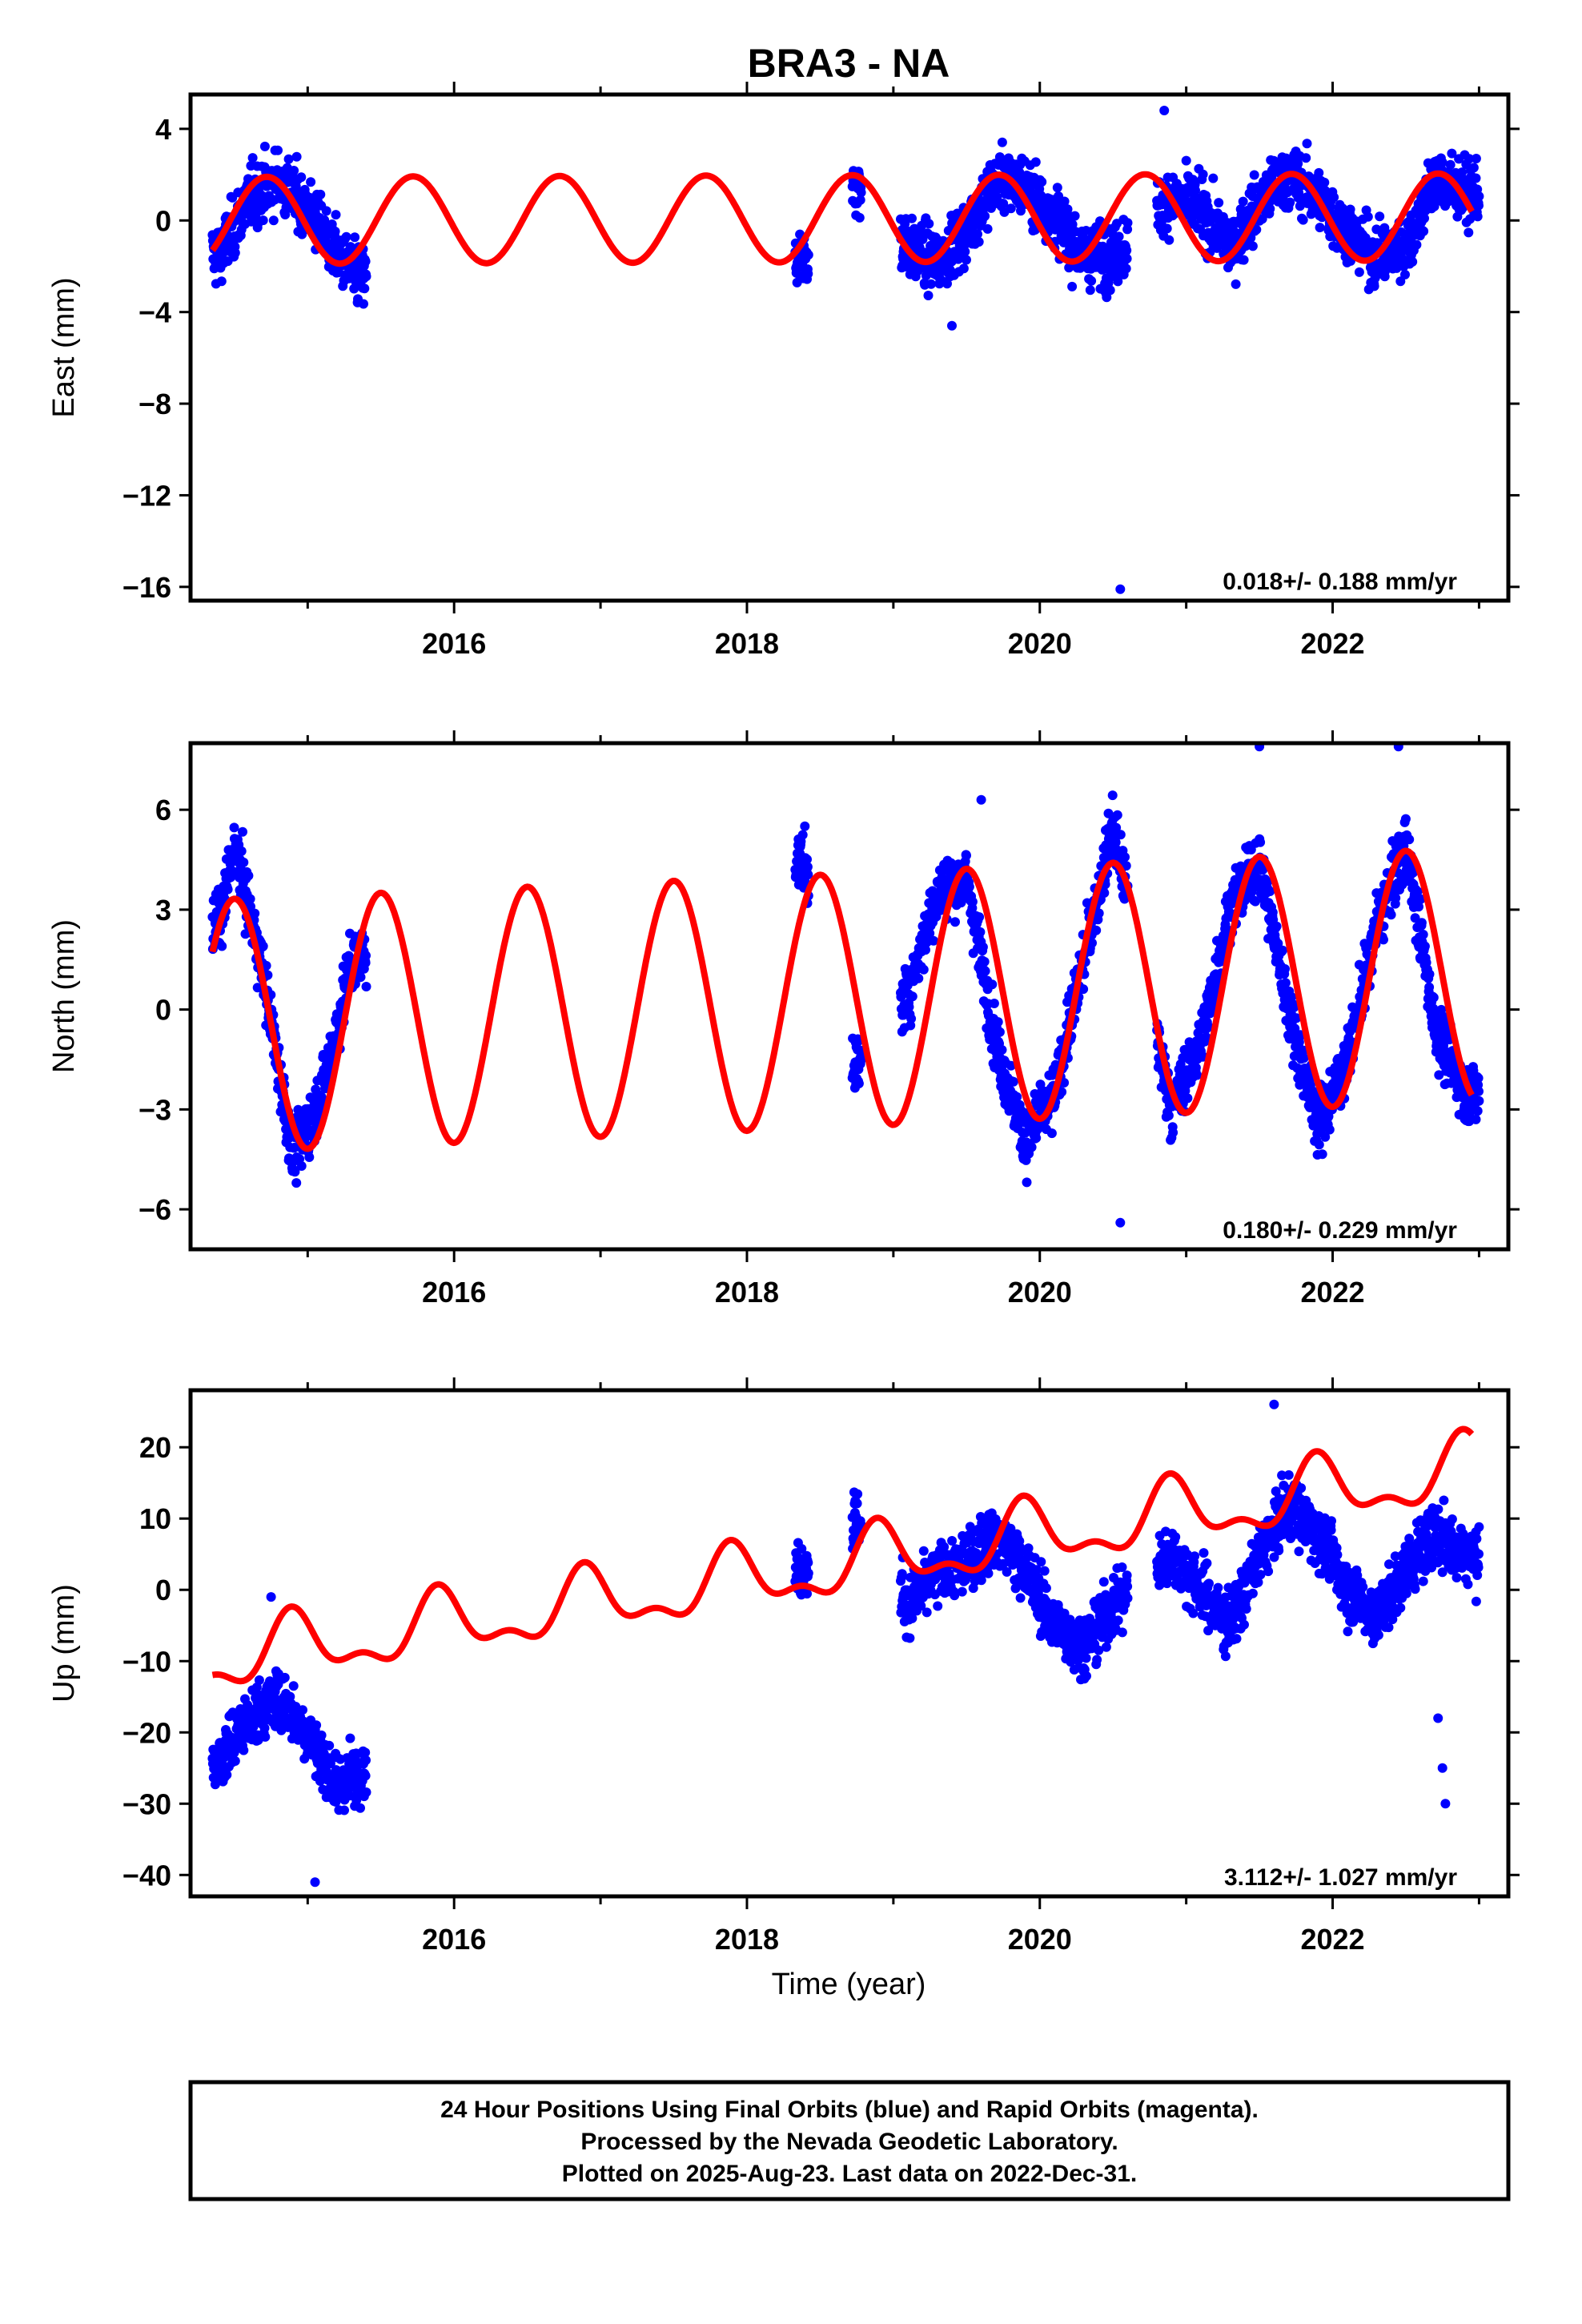 Image resolution: width=1582 pixels, height=2324 pixels. What do you see at coordinates (849, 63) in the screenshot?
I see `figure-title: BRA3 - NA` at bounding box center [849, 63].